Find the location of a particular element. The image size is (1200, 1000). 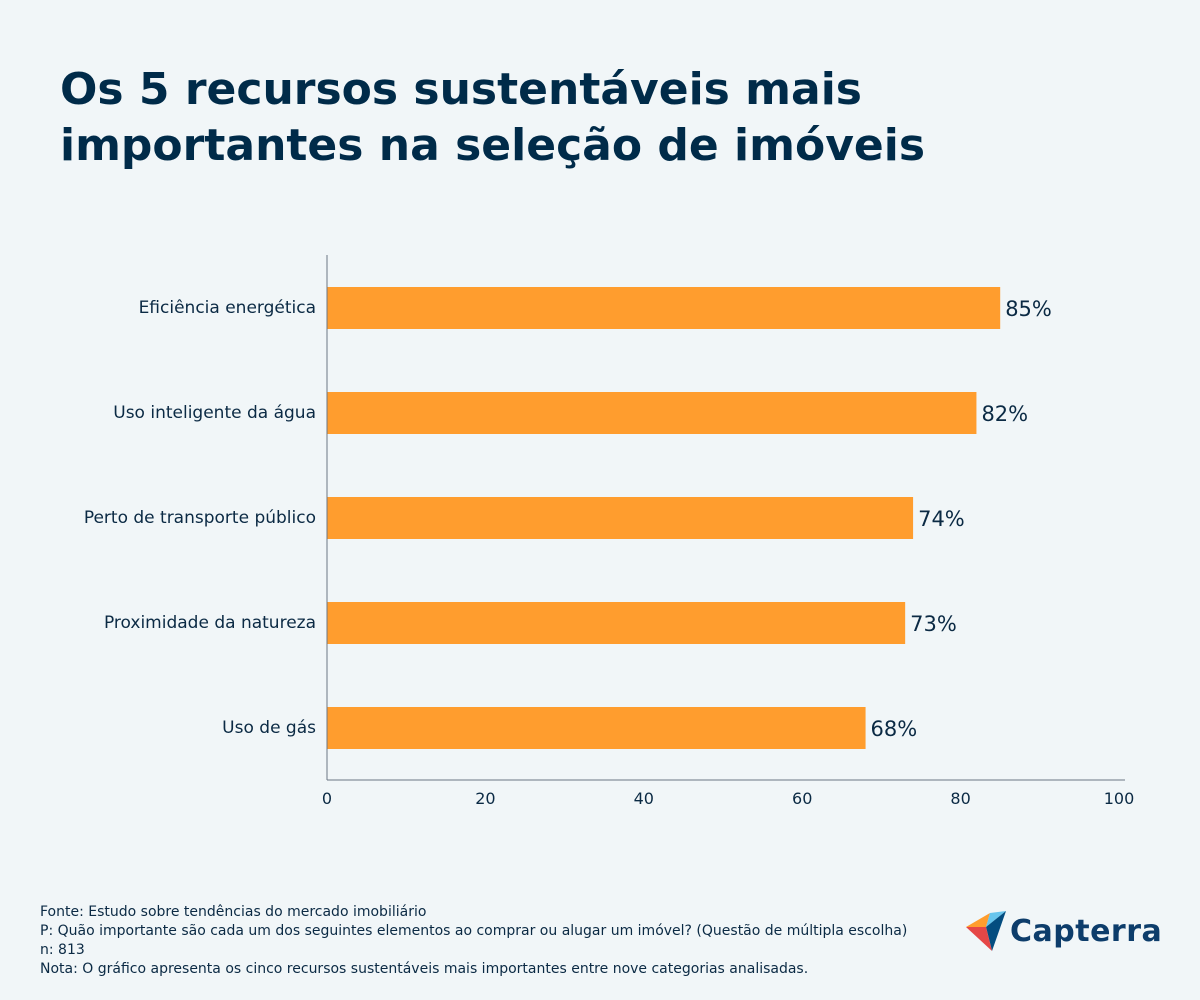

x-tick-label-80: 80 is located at coordinates (960, 798).